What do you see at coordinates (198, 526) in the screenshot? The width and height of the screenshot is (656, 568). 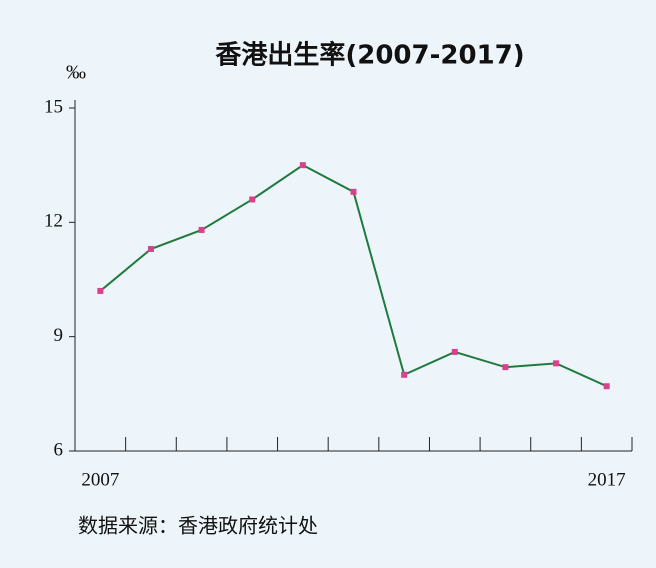 I see `source: 数据来源：香港政府统计处` at bounding box center [198, 526].